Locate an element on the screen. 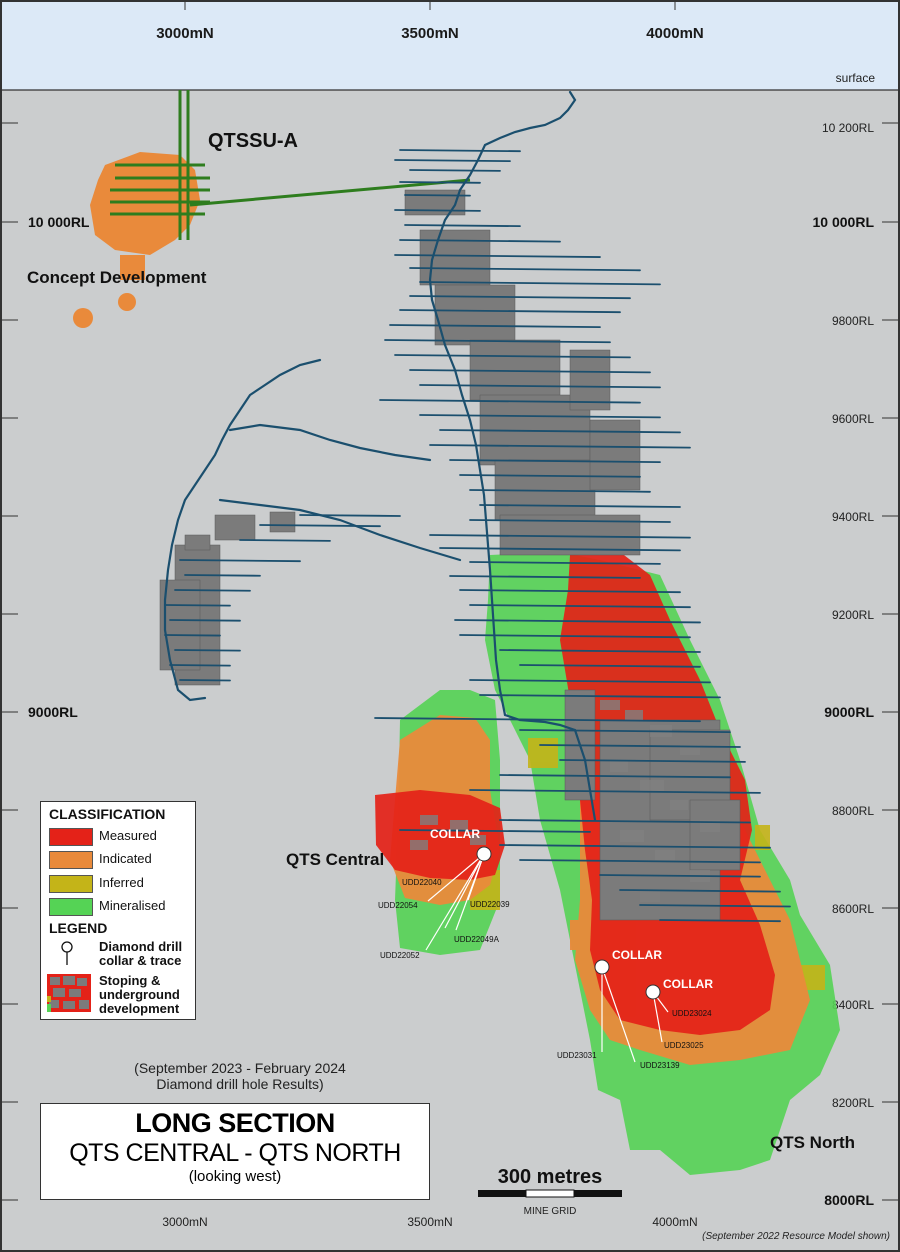 This screenshot has height=1252, width=900. qts-central-label: QTS Central is located at coordinates (335, 859).